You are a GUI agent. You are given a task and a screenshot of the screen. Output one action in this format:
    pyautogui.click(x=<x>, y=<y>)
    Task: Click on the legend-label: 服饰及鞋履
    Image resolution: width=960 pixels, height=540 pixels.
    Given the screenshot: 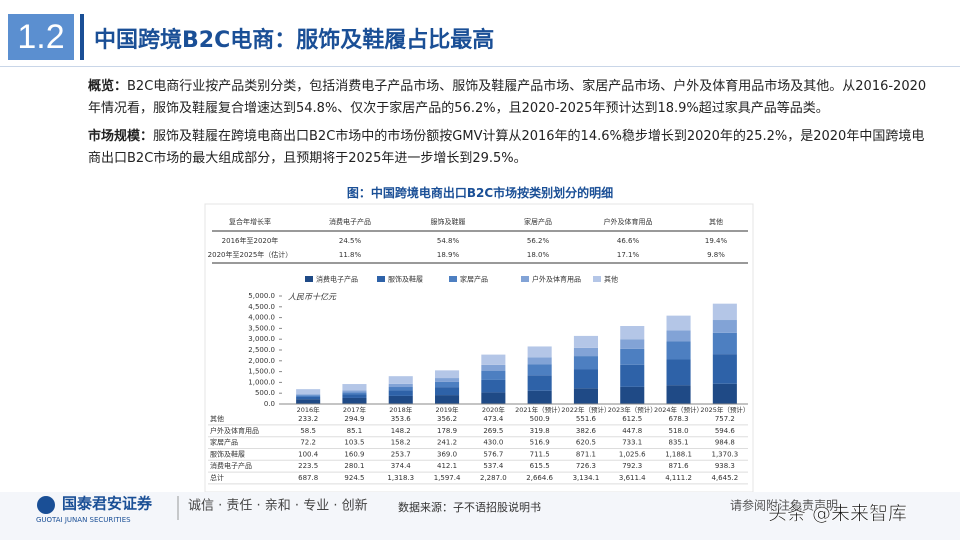 What is the action you would take?
    pyautogui.click(x=405, y=279)
    